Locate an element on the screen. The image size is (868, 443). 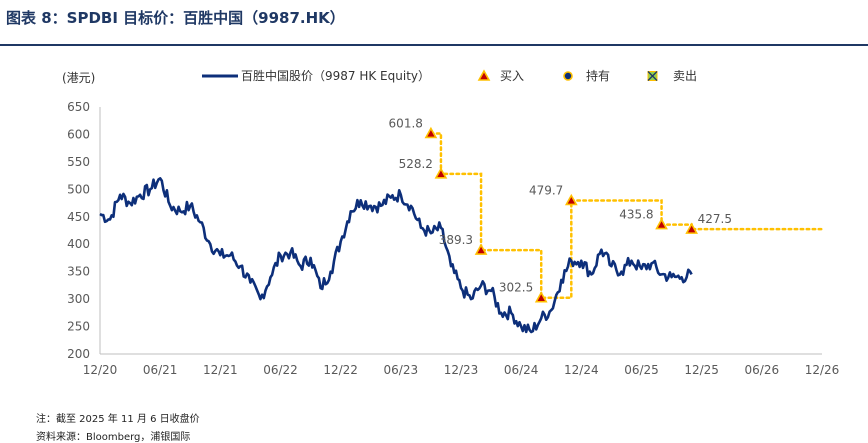
x-tick-label: 12/26 is located at coordinates (822, 370).